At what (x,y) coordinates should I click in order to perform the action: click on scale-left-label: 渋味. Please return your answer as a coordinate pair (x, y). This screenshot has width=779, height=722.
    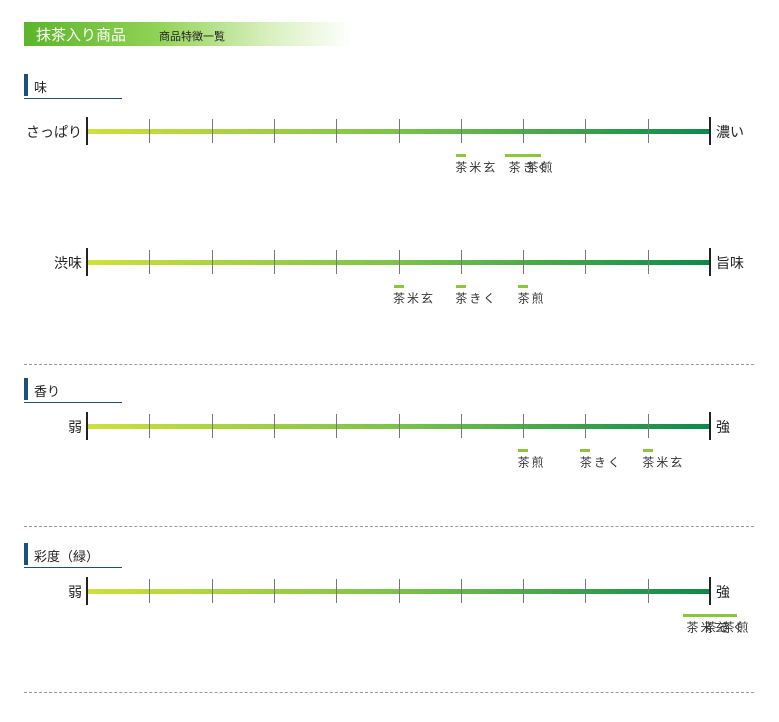
    Looking at the image, I should click on (68, 264).